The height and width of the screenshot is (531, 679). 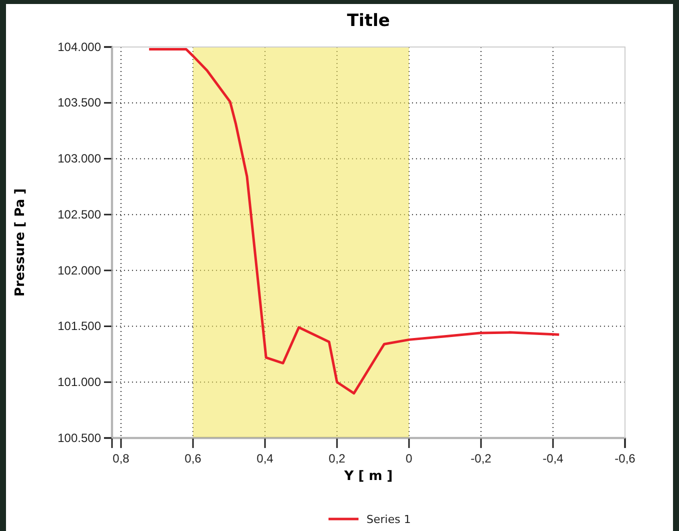 I want to click on x-tick-label: 0, so click(x=409, y=459).